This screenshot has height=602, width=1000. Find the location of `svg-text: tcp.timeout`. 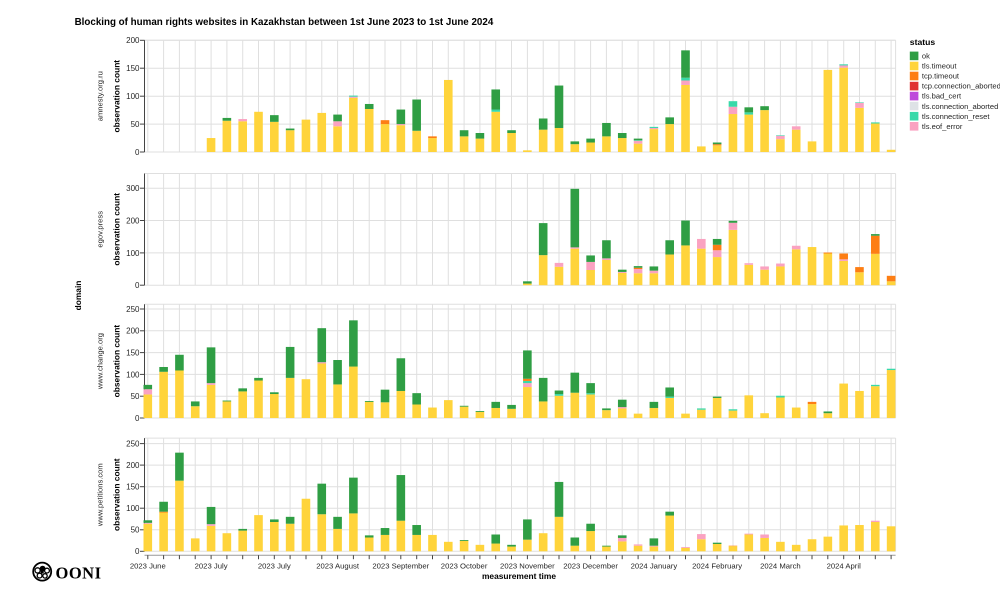

svg-text: tcp.timeout is located at coordinates (941, 76).